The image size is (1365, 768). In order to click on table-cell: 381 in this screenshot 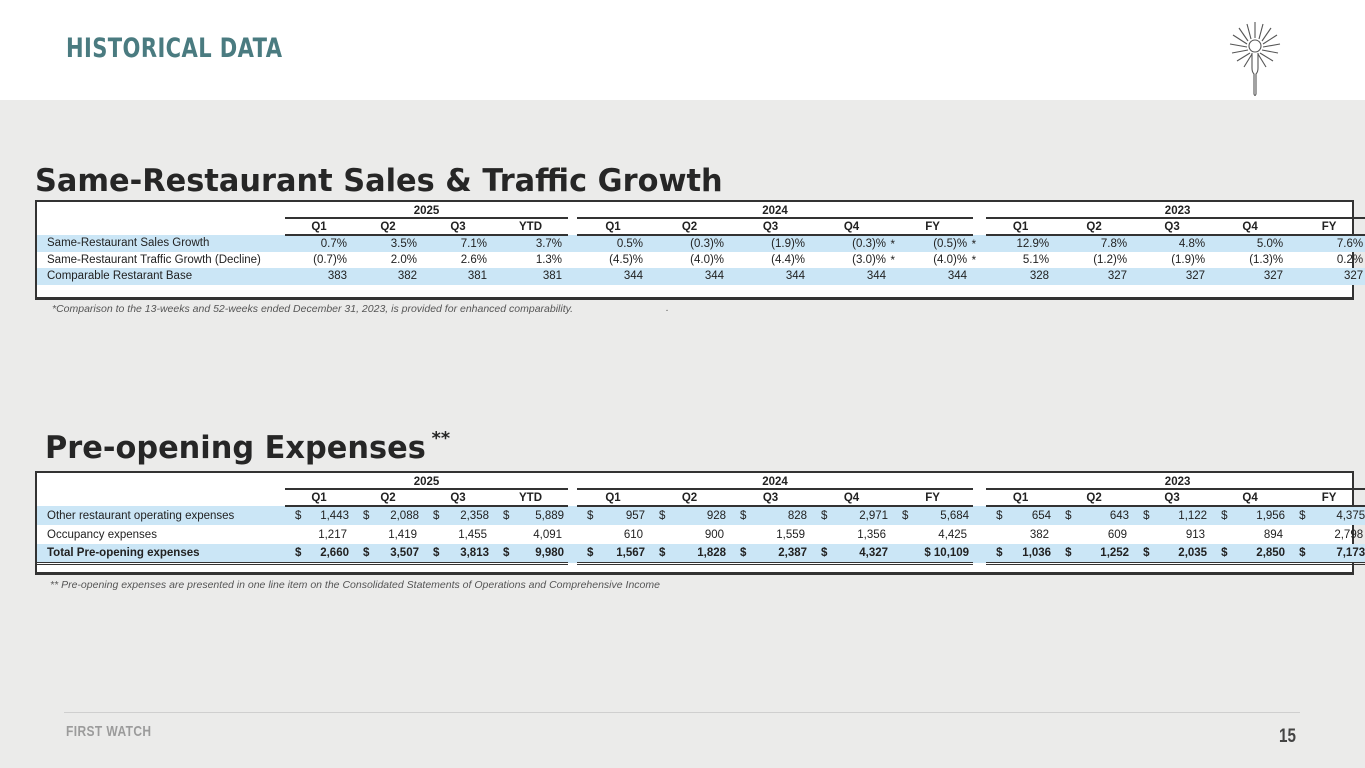, I will do `click(531, 276)`.